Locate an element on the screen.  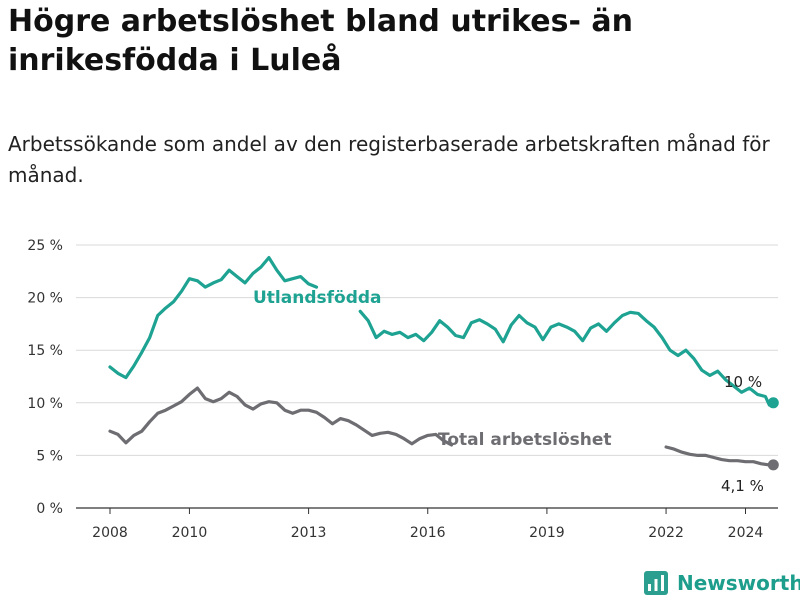
series-label-utlandsfodda: Utlandsfödda is located at coordinates (317, 298).